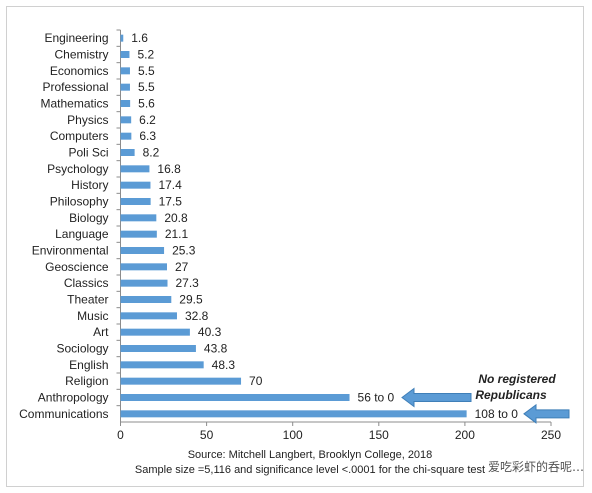  I want to click on category-label: Professional, so click(75, 87).